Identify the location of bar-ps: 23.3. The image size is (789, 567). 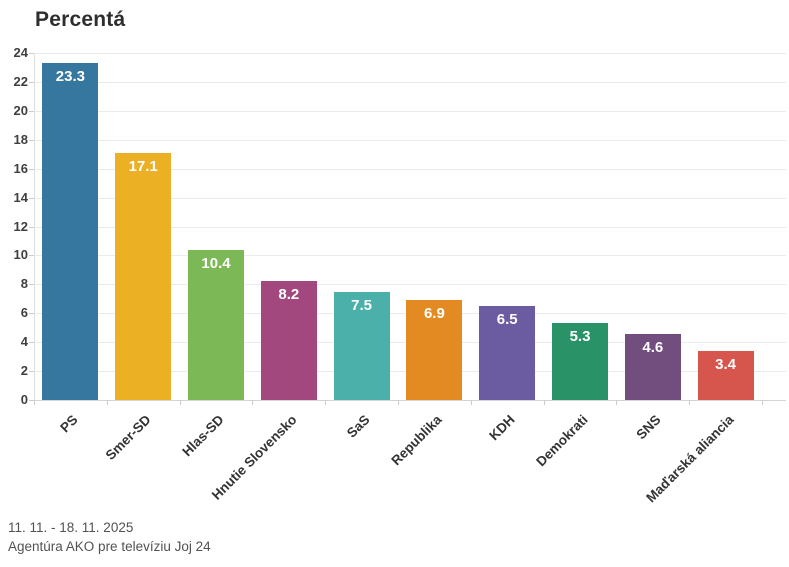
(70, 231).